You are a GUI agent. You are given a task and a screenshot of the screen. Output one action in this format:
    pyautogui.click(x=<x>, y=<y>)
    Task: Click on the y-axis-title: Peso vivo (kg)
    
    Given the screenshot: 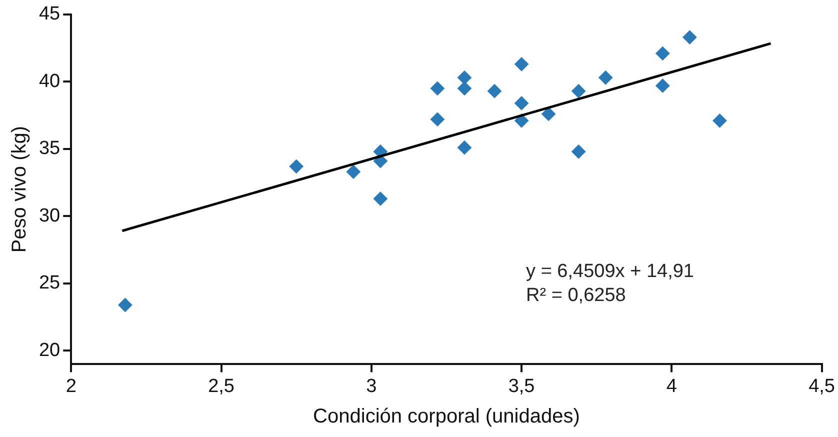 What is the action you would take?
    pyautogui.click(x=19, y=189)
    